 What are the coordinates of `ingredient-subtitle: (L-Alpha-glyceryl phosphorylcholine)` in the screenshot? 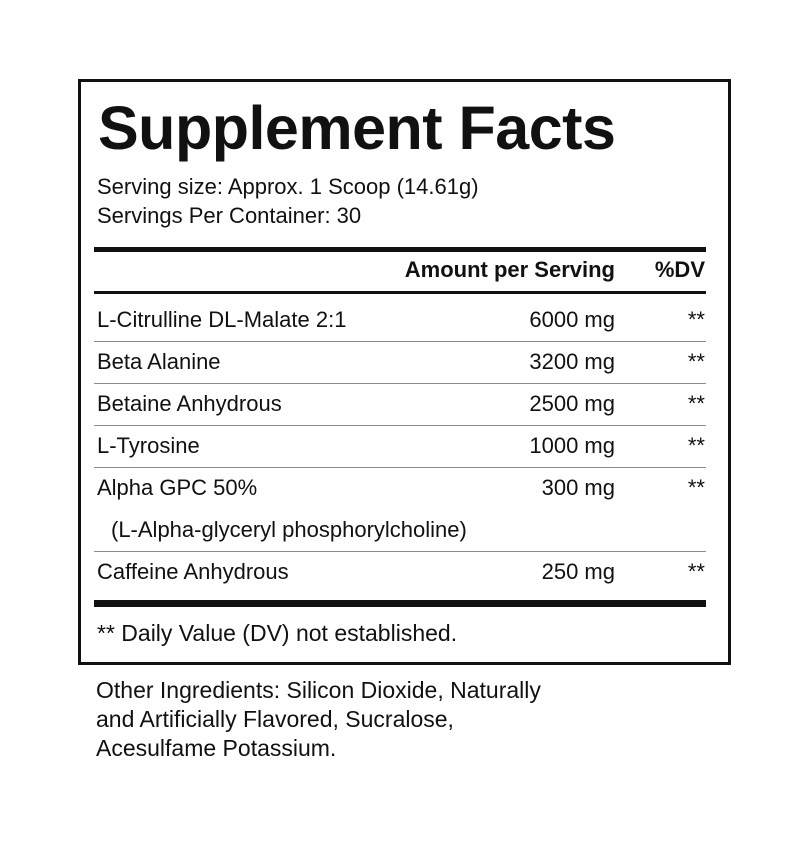 It's located at (289, 529).